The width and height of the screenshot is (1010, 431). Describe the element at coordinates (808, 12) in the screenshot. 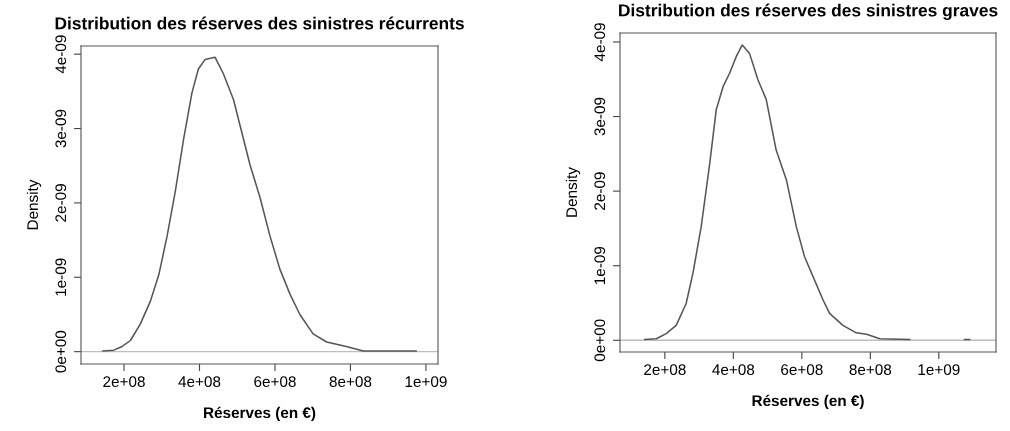

I see `chart-title: Distribution des réserves des sinistres graves` at that location.